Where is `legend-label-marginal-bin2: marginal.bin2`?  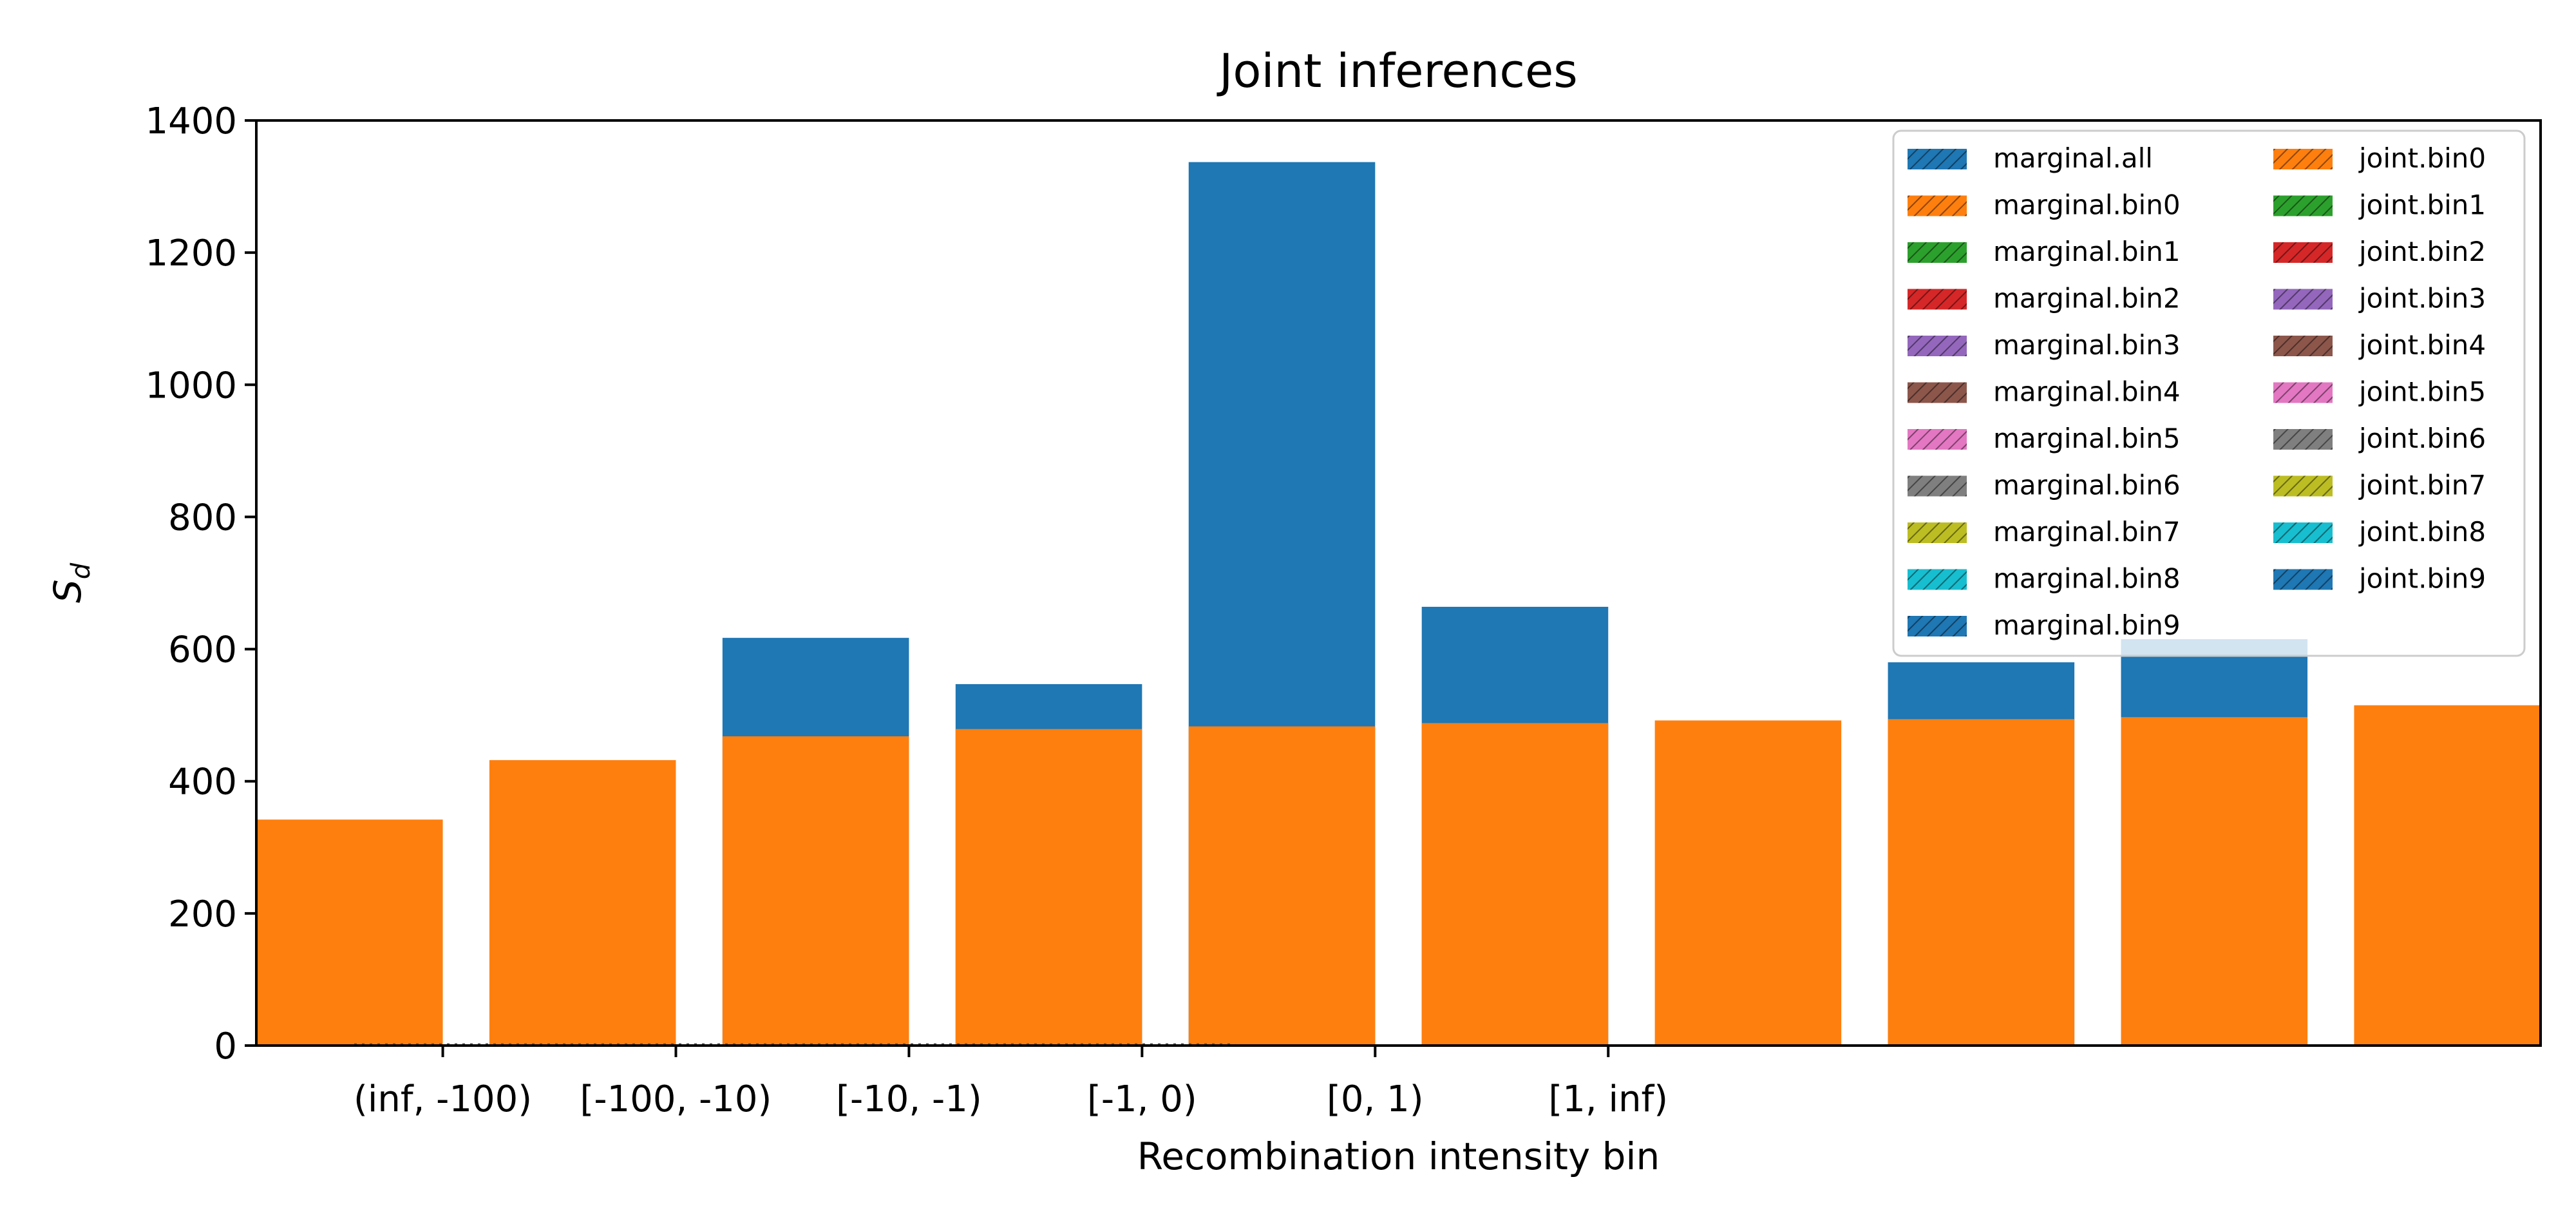
legend-label-marginal-bin2: marginal.bin2 is located at coordinates (2087, 298).